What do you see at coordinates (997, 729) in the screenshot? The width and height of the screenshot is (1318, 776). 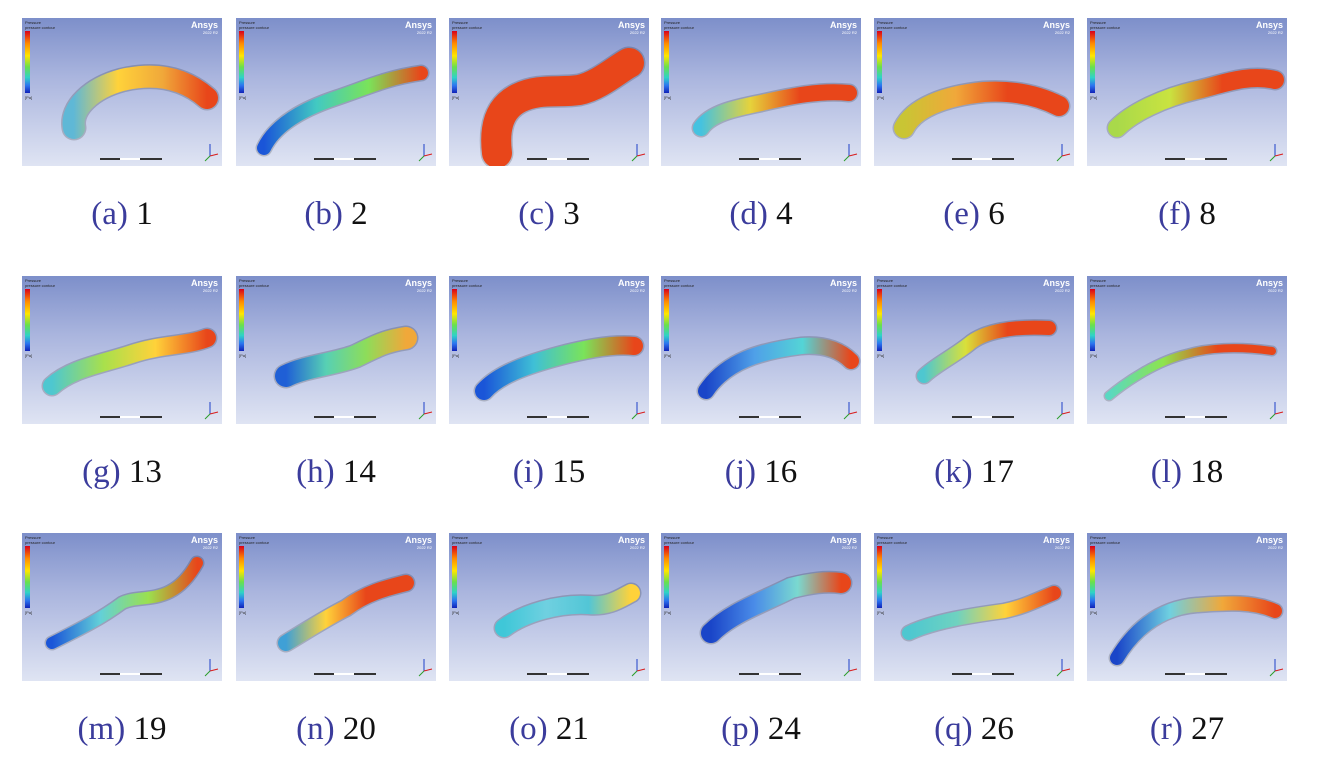 I see `caption-number: 26` at bounding box center [997, 729].